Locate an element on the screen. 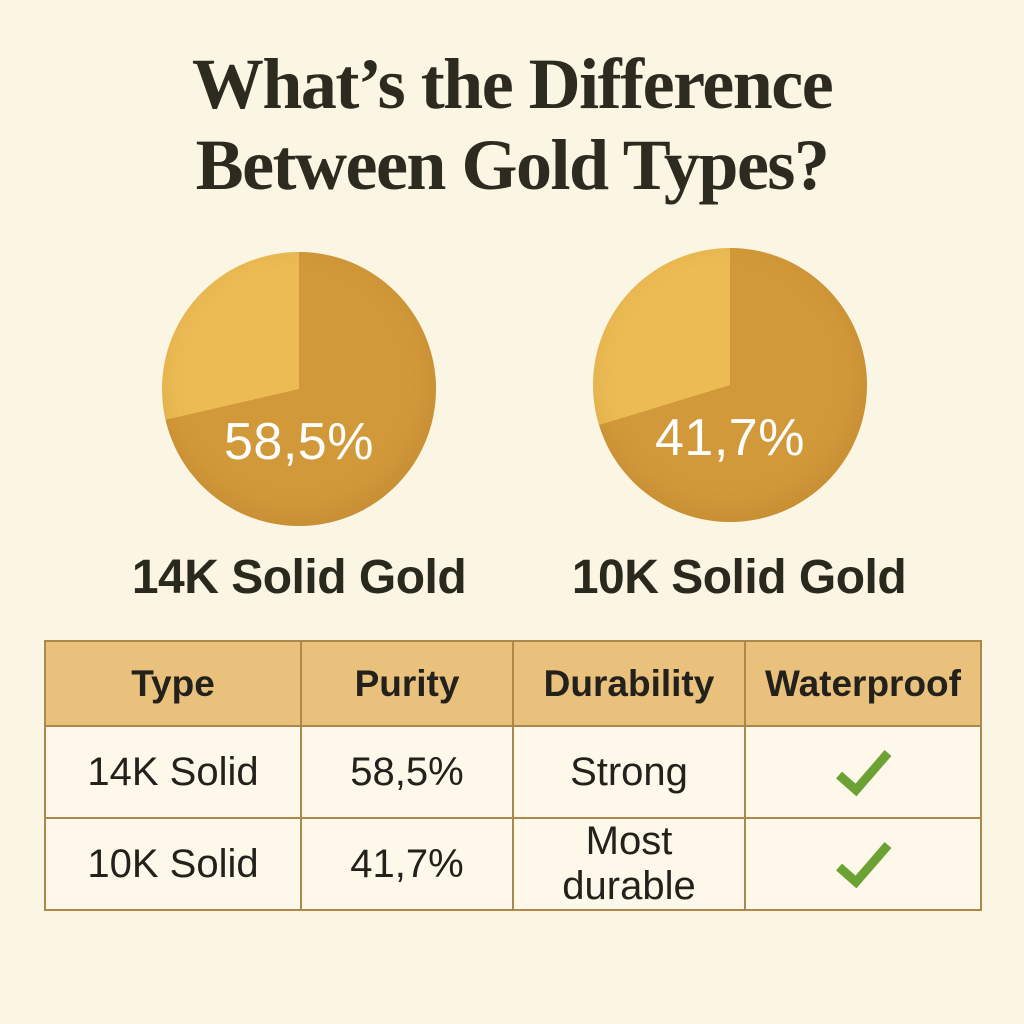 The height and width of the screenshot is (1024, 1024). column-header-purity: Purity is located at coordinates (407, 683).